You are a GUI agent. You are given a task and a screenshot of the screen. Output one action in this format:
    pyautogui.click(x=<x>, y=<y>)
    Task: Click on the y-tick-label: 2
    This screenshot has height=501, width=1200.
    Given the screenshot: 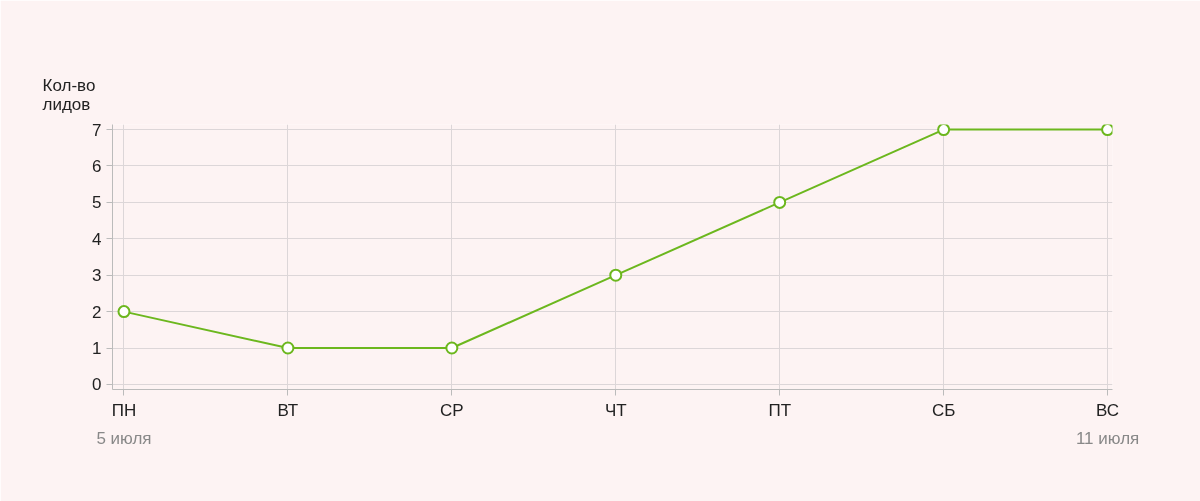 What is the action you would take?
    pyautogui.click(x=97, y=312)
    